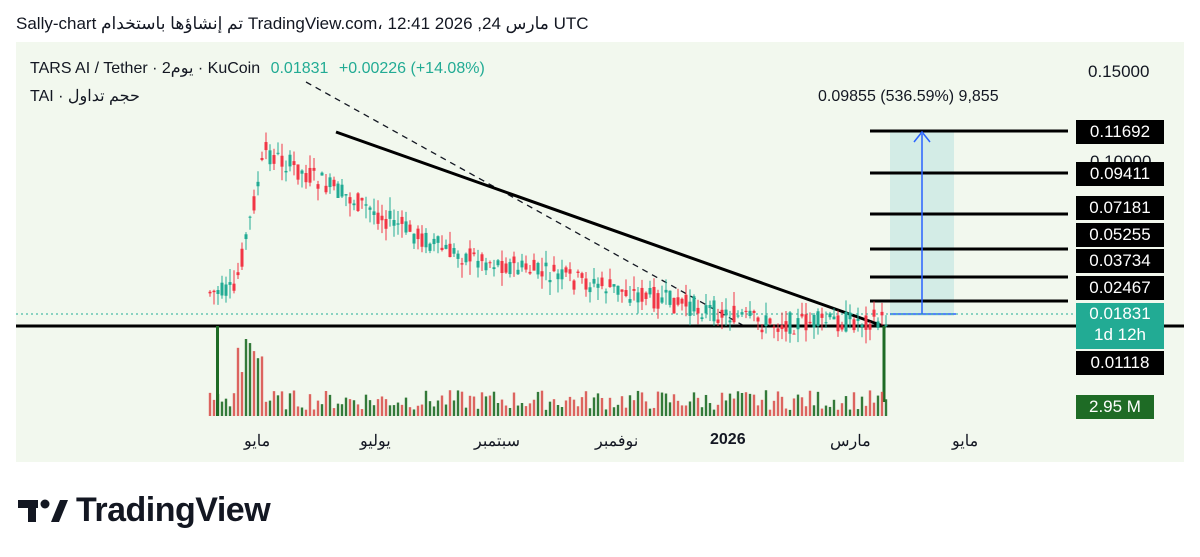  What do you see at coordinates (965, 441) in the screenshot?
I see `time-label-may-2: مايو` at bounding box center [965, 441].